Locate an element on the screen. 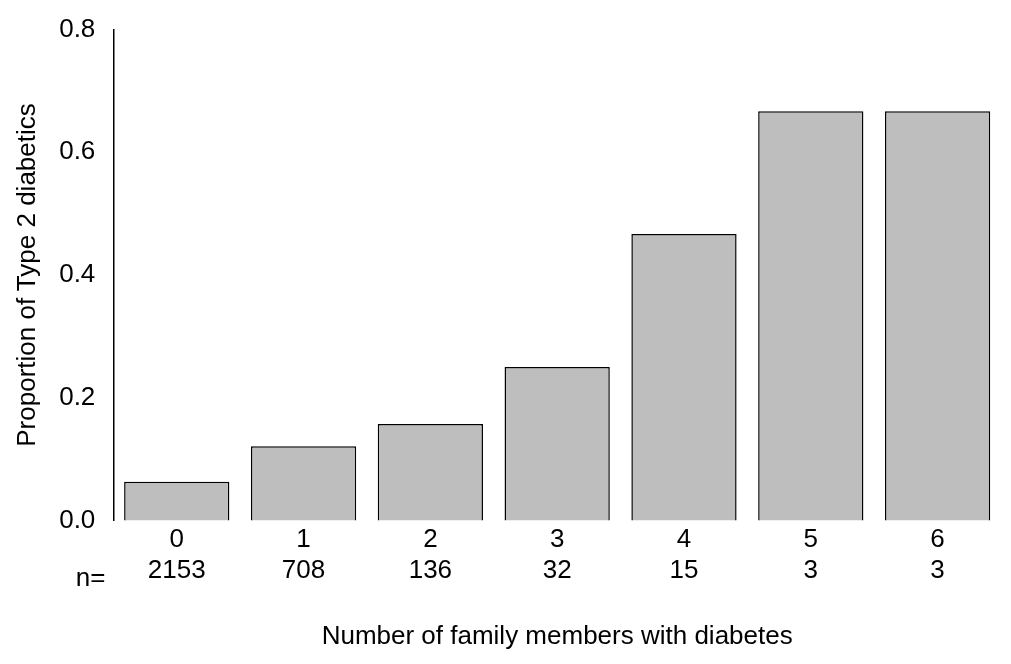  x-tick-label: 6 3 is located at coordinates (937, 554).